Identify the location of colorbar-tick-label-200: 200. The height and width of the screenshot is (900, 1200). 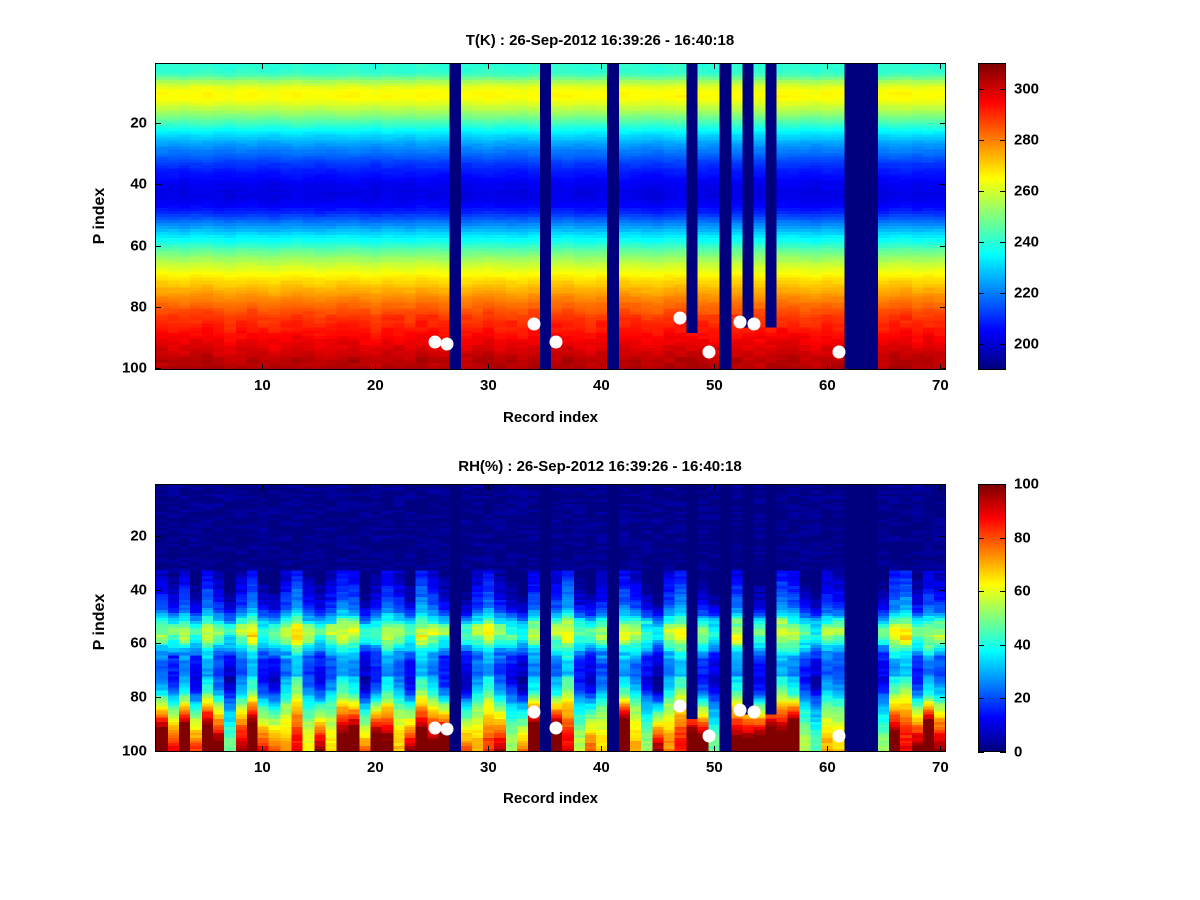
(1027, 344).